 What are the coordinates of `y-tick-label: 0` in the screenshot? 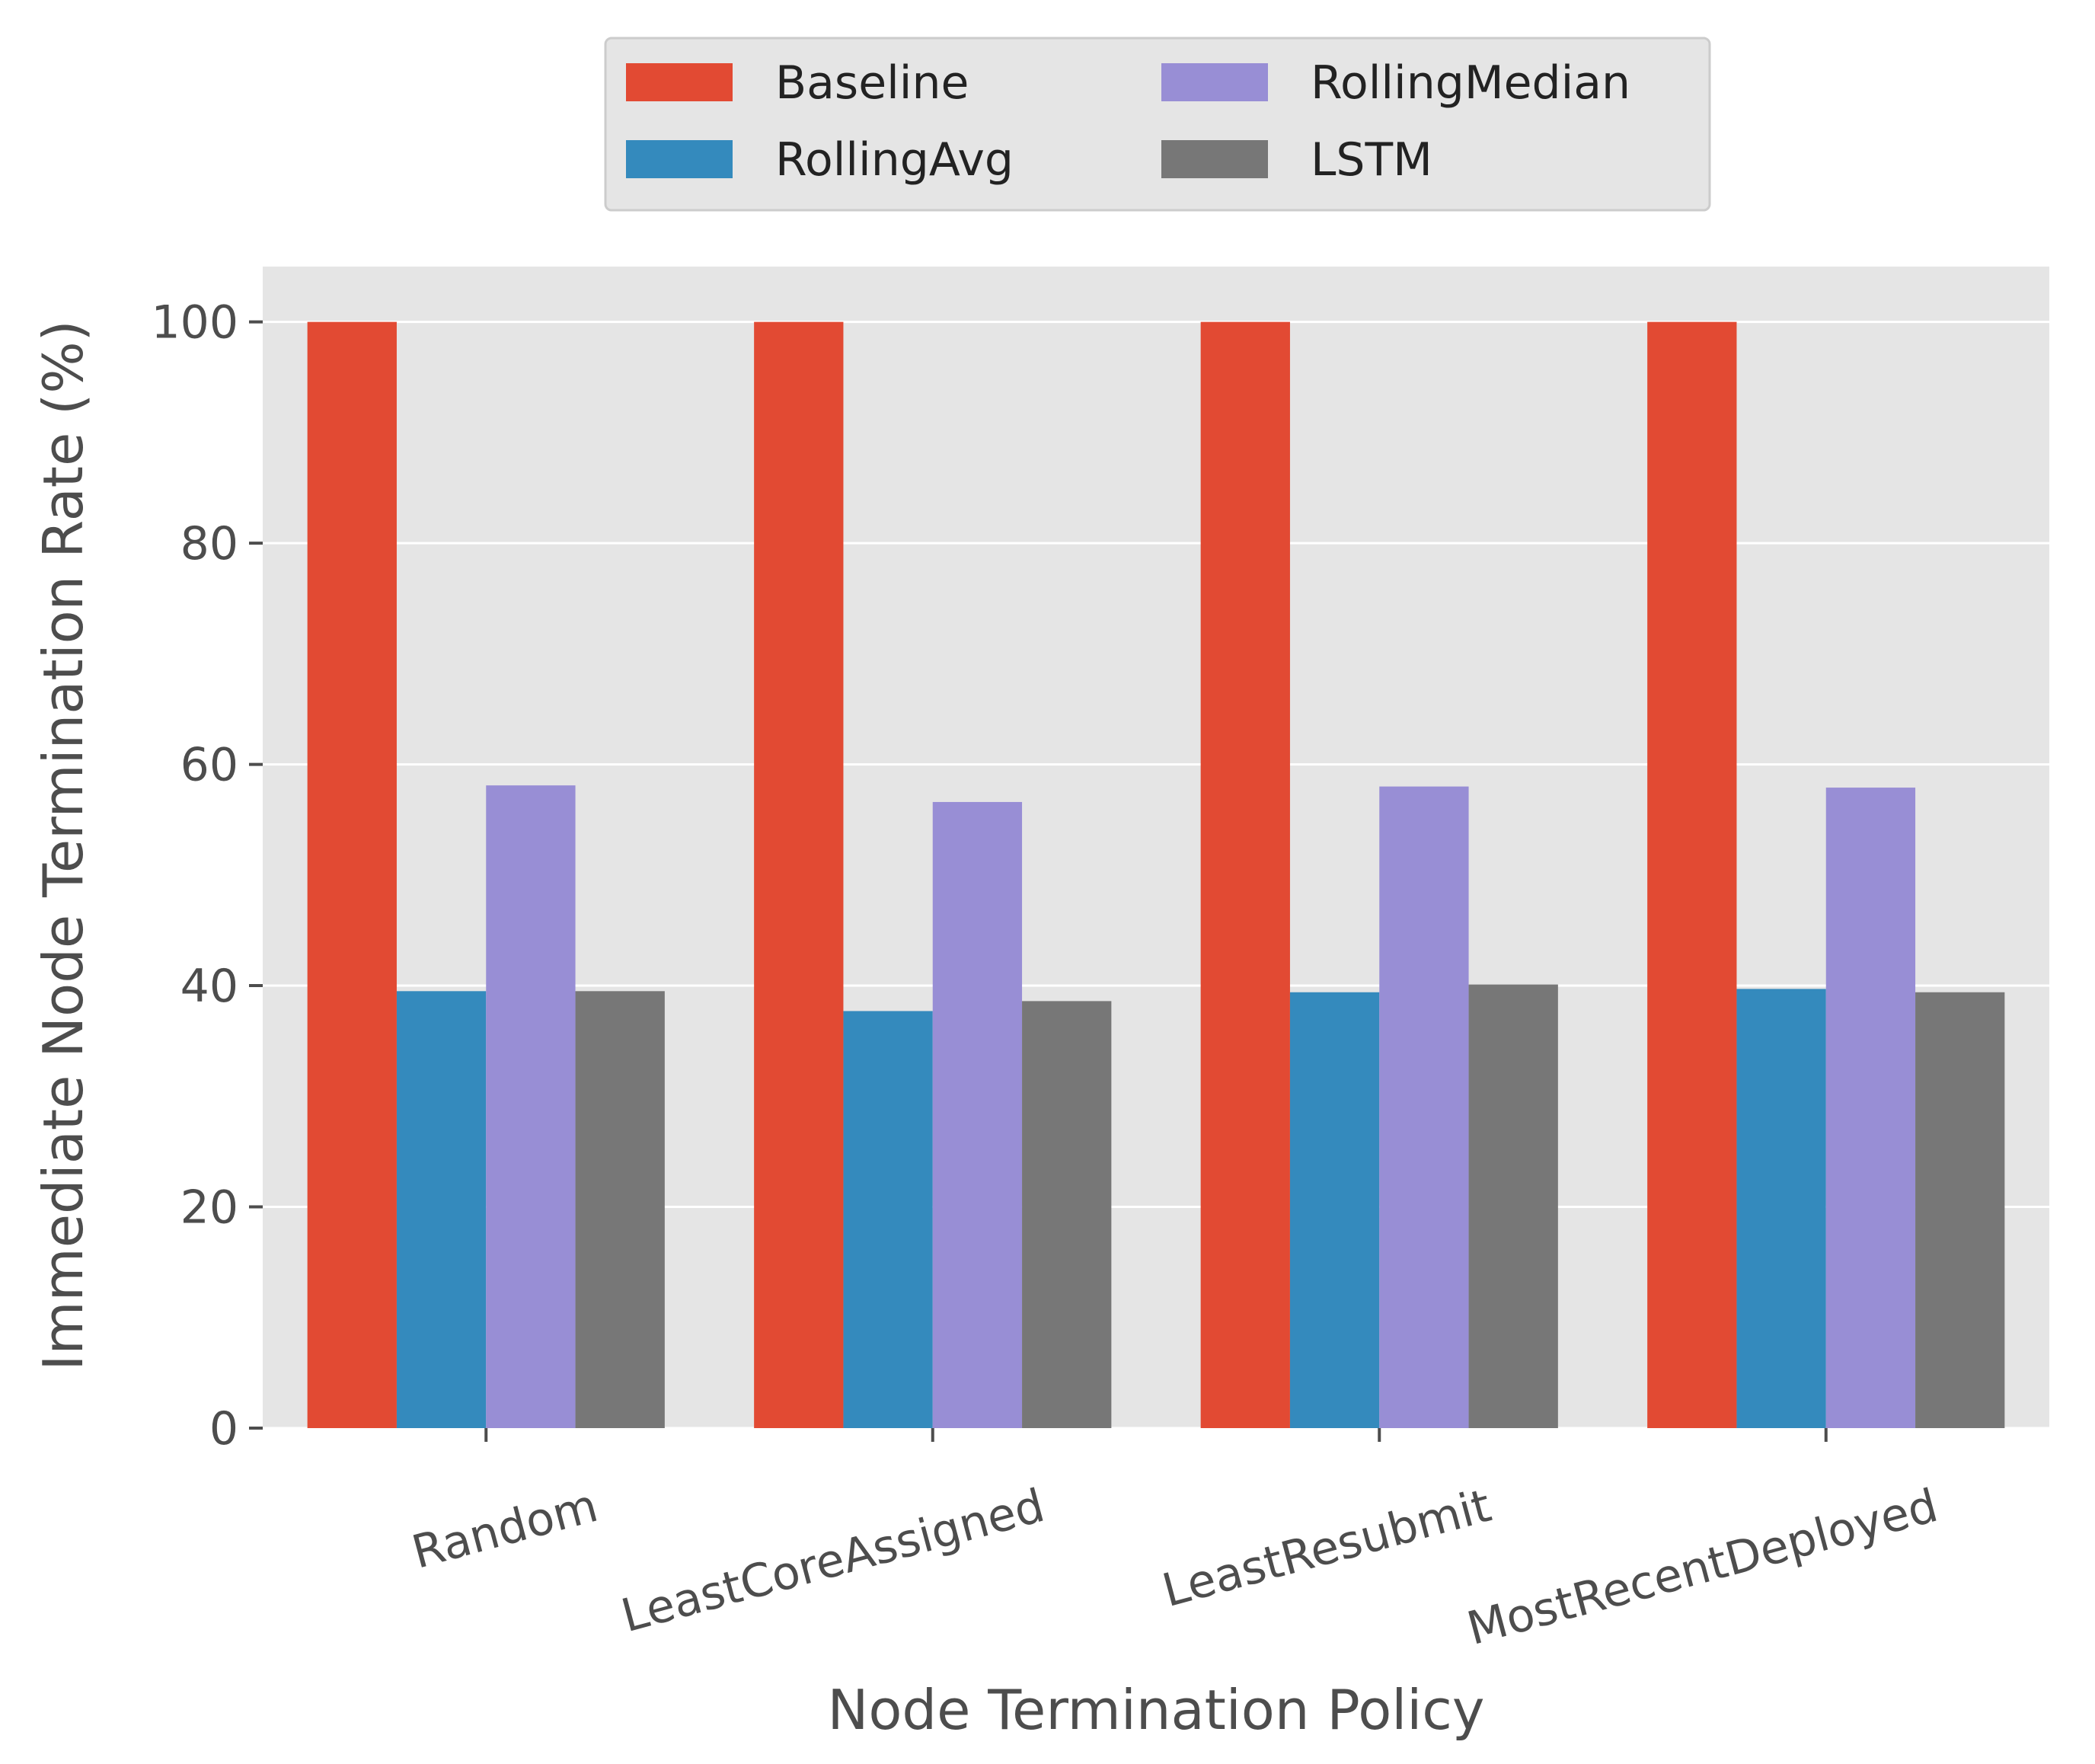 It's located at (223, 1429).